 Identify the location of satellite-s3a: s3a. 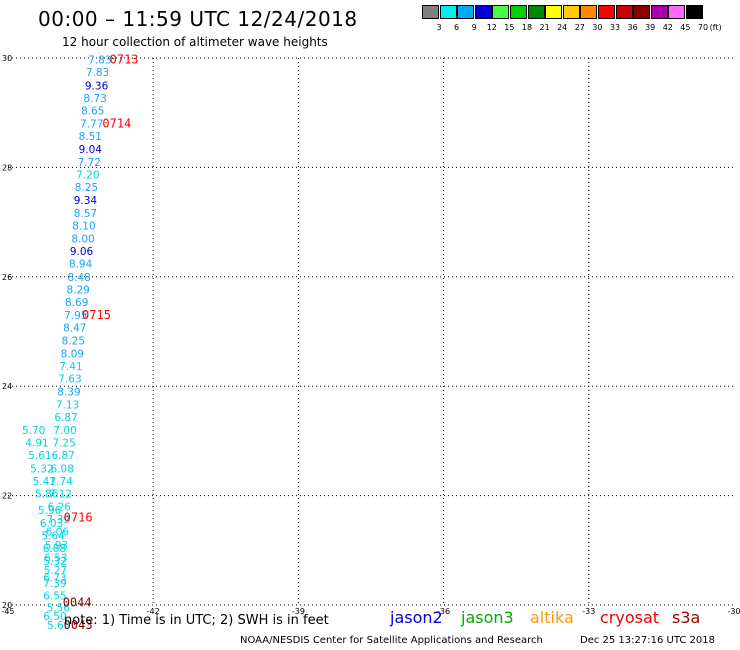
(686, 617).